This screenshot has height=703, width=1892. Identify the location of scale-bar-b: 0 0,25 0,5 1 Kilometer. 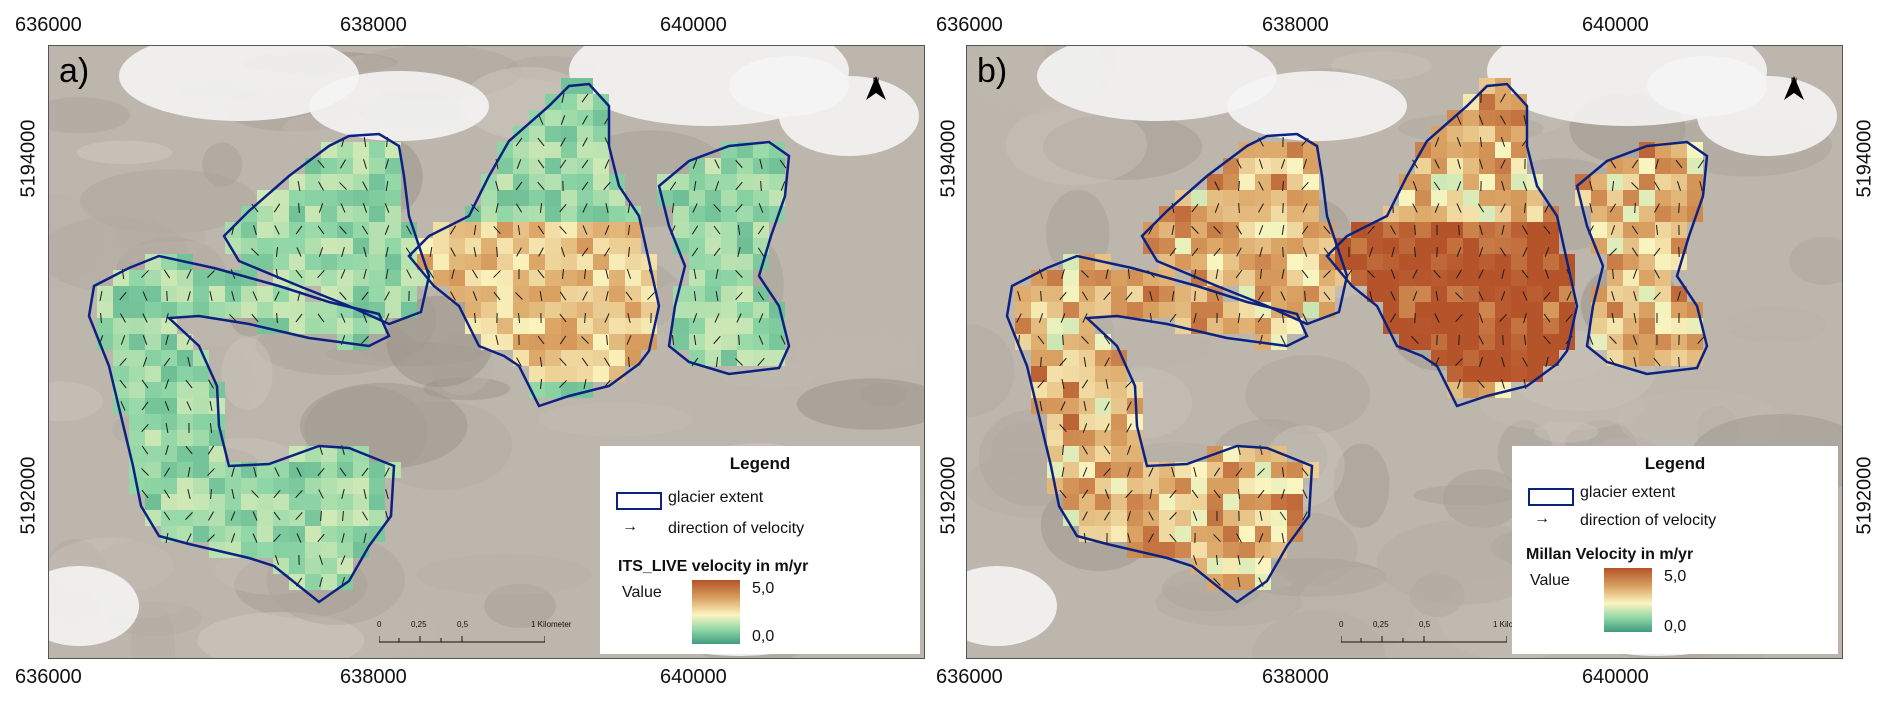
(1436, 632).